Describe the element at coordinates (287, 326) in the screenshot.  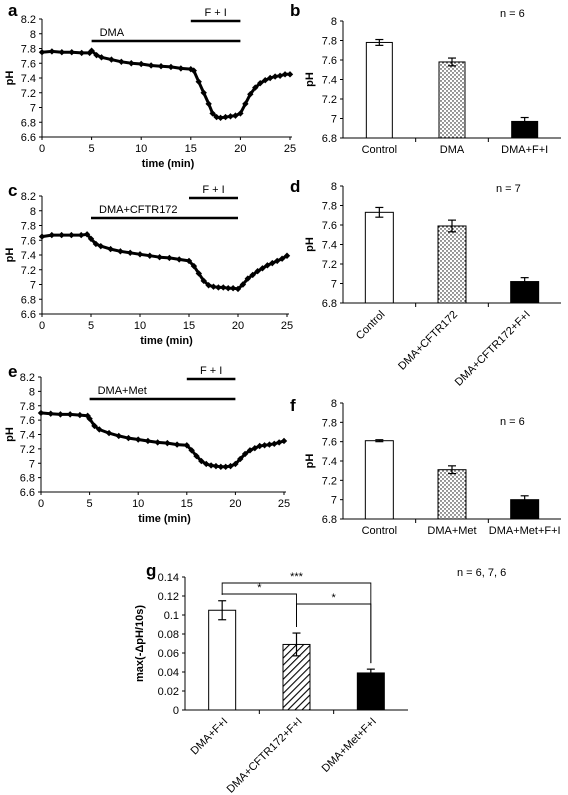
I see `x-tick-label: 25` at that location.